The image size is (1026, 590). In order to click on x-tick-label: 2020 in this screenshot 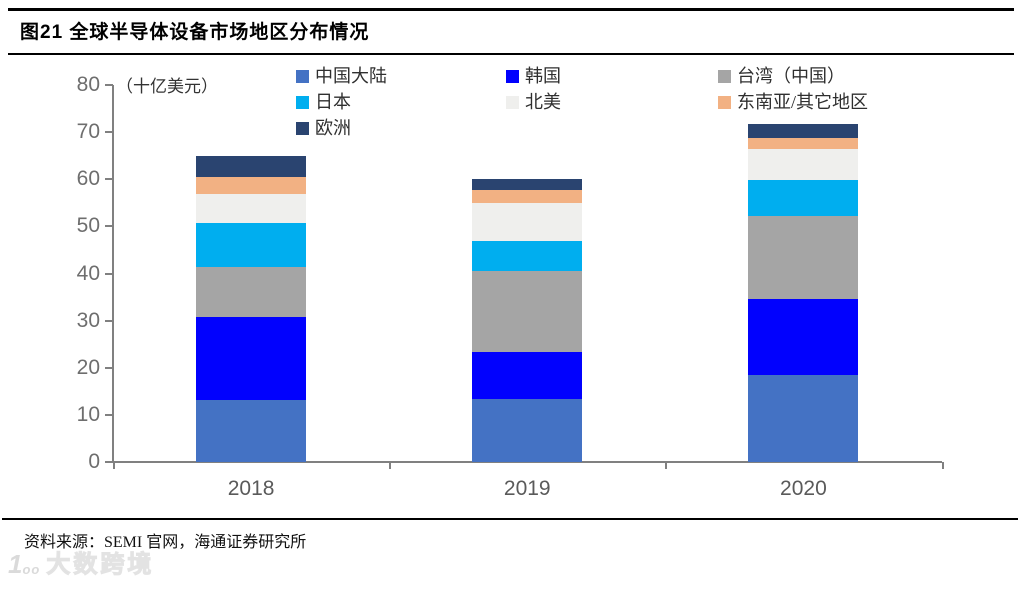, I will do `click(803, 488)`.